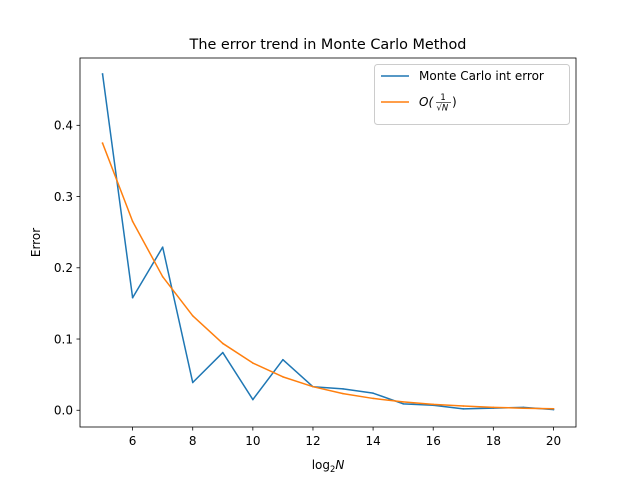 This screenshot has height=480, width=640. Describe the element at coordinates (252, 441) in the screenshot. I see `x-tick-label: 10` at that location.